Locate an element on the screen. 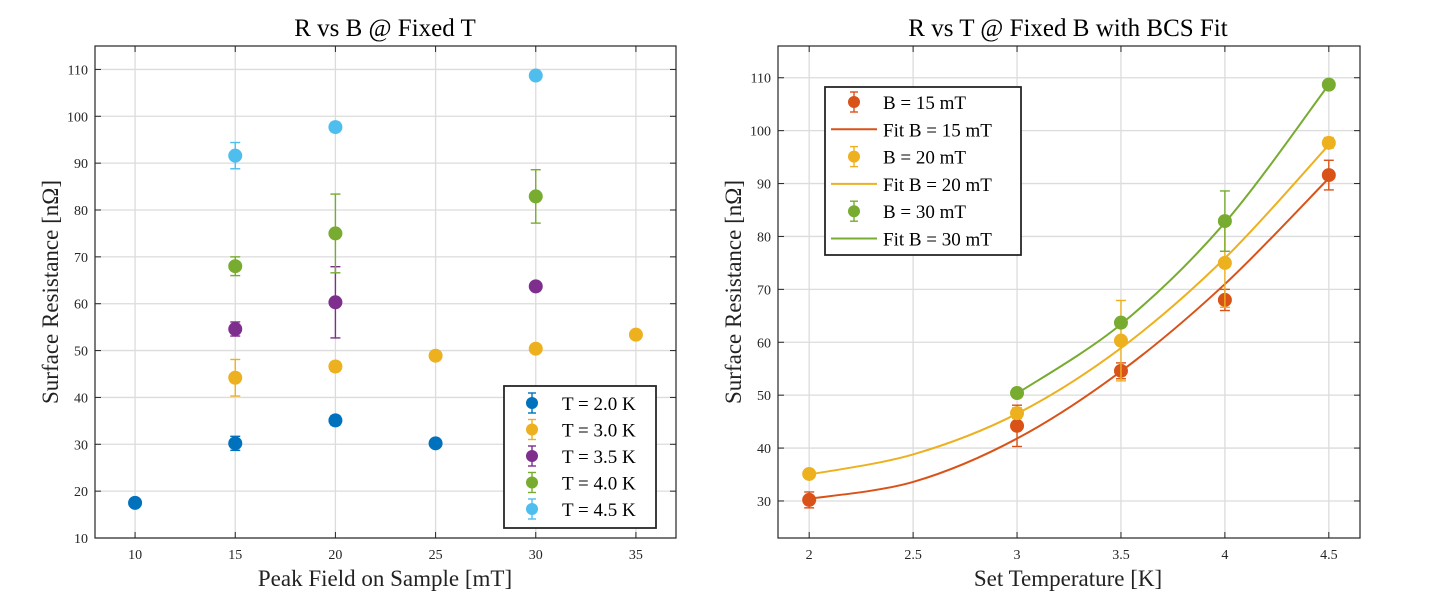  x-tick-label: 4.5 is located at coordinates (1329, 555).